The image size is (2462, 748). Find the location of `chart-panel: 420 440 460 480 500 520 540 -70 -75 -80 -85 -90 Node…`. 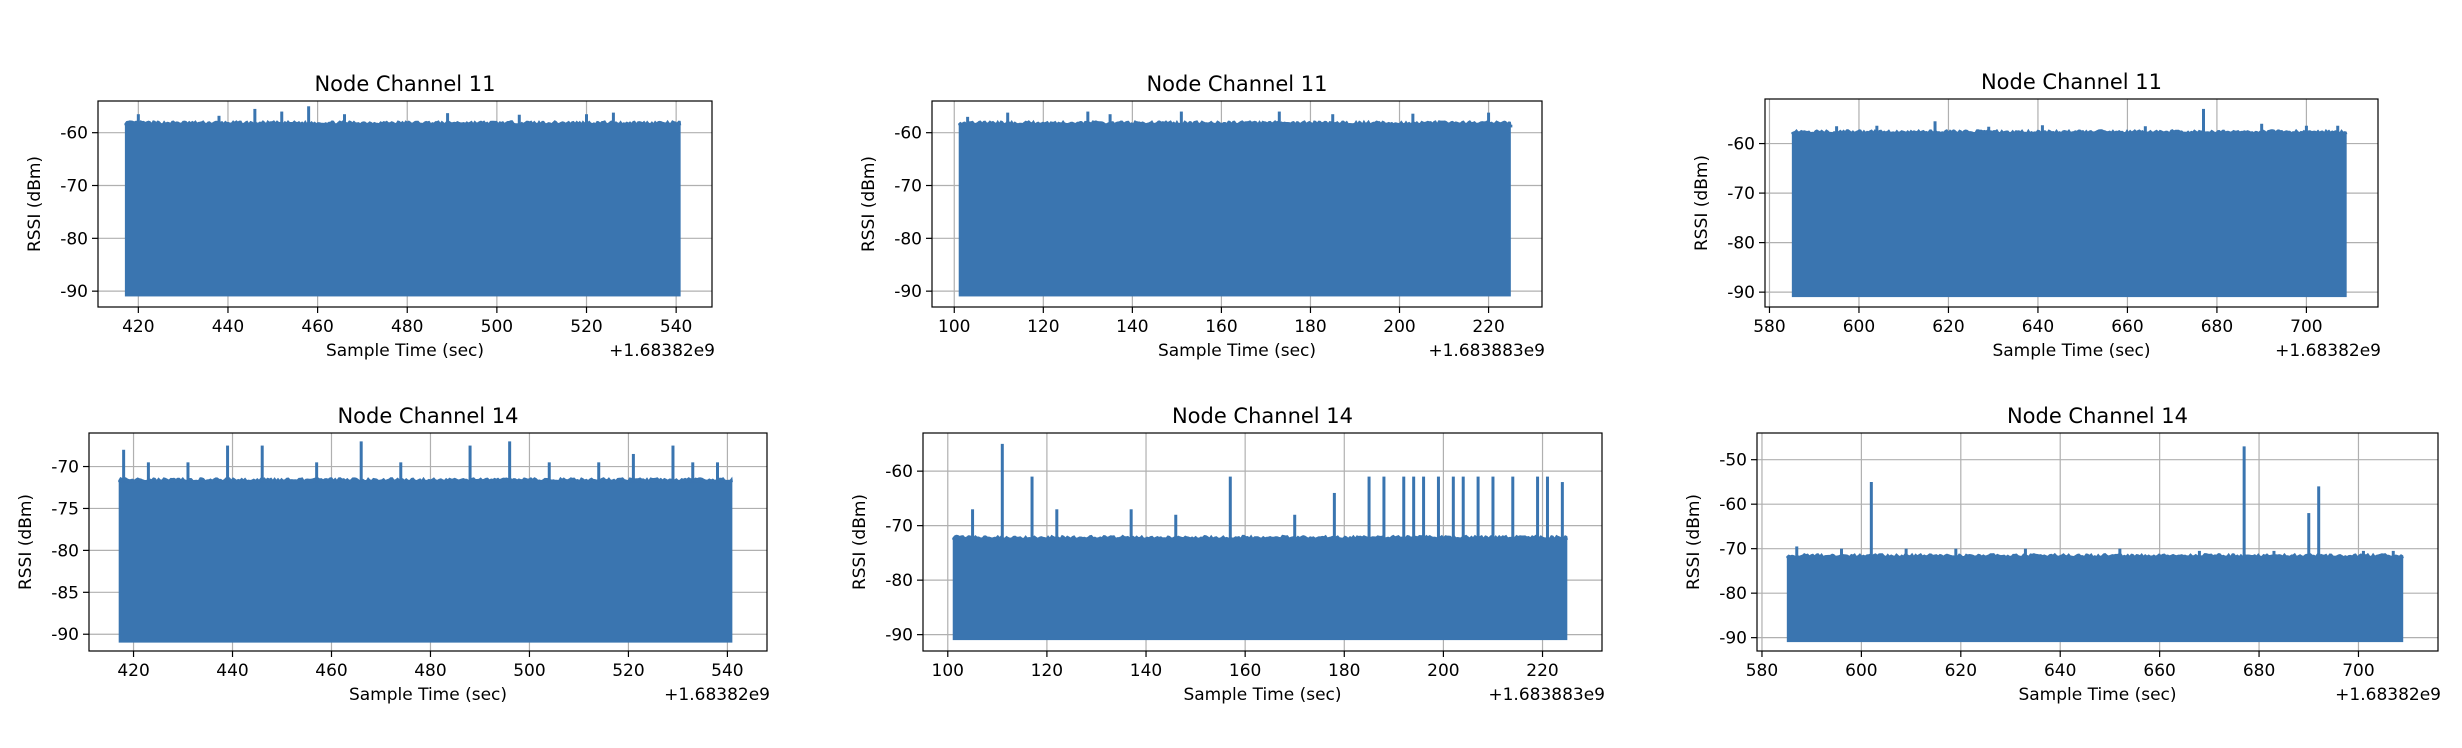

chart-panel: 420 440 460 480 500 520 540 -70 -75 -80 -85 -90 Node… is located at coordinates (393, 554).